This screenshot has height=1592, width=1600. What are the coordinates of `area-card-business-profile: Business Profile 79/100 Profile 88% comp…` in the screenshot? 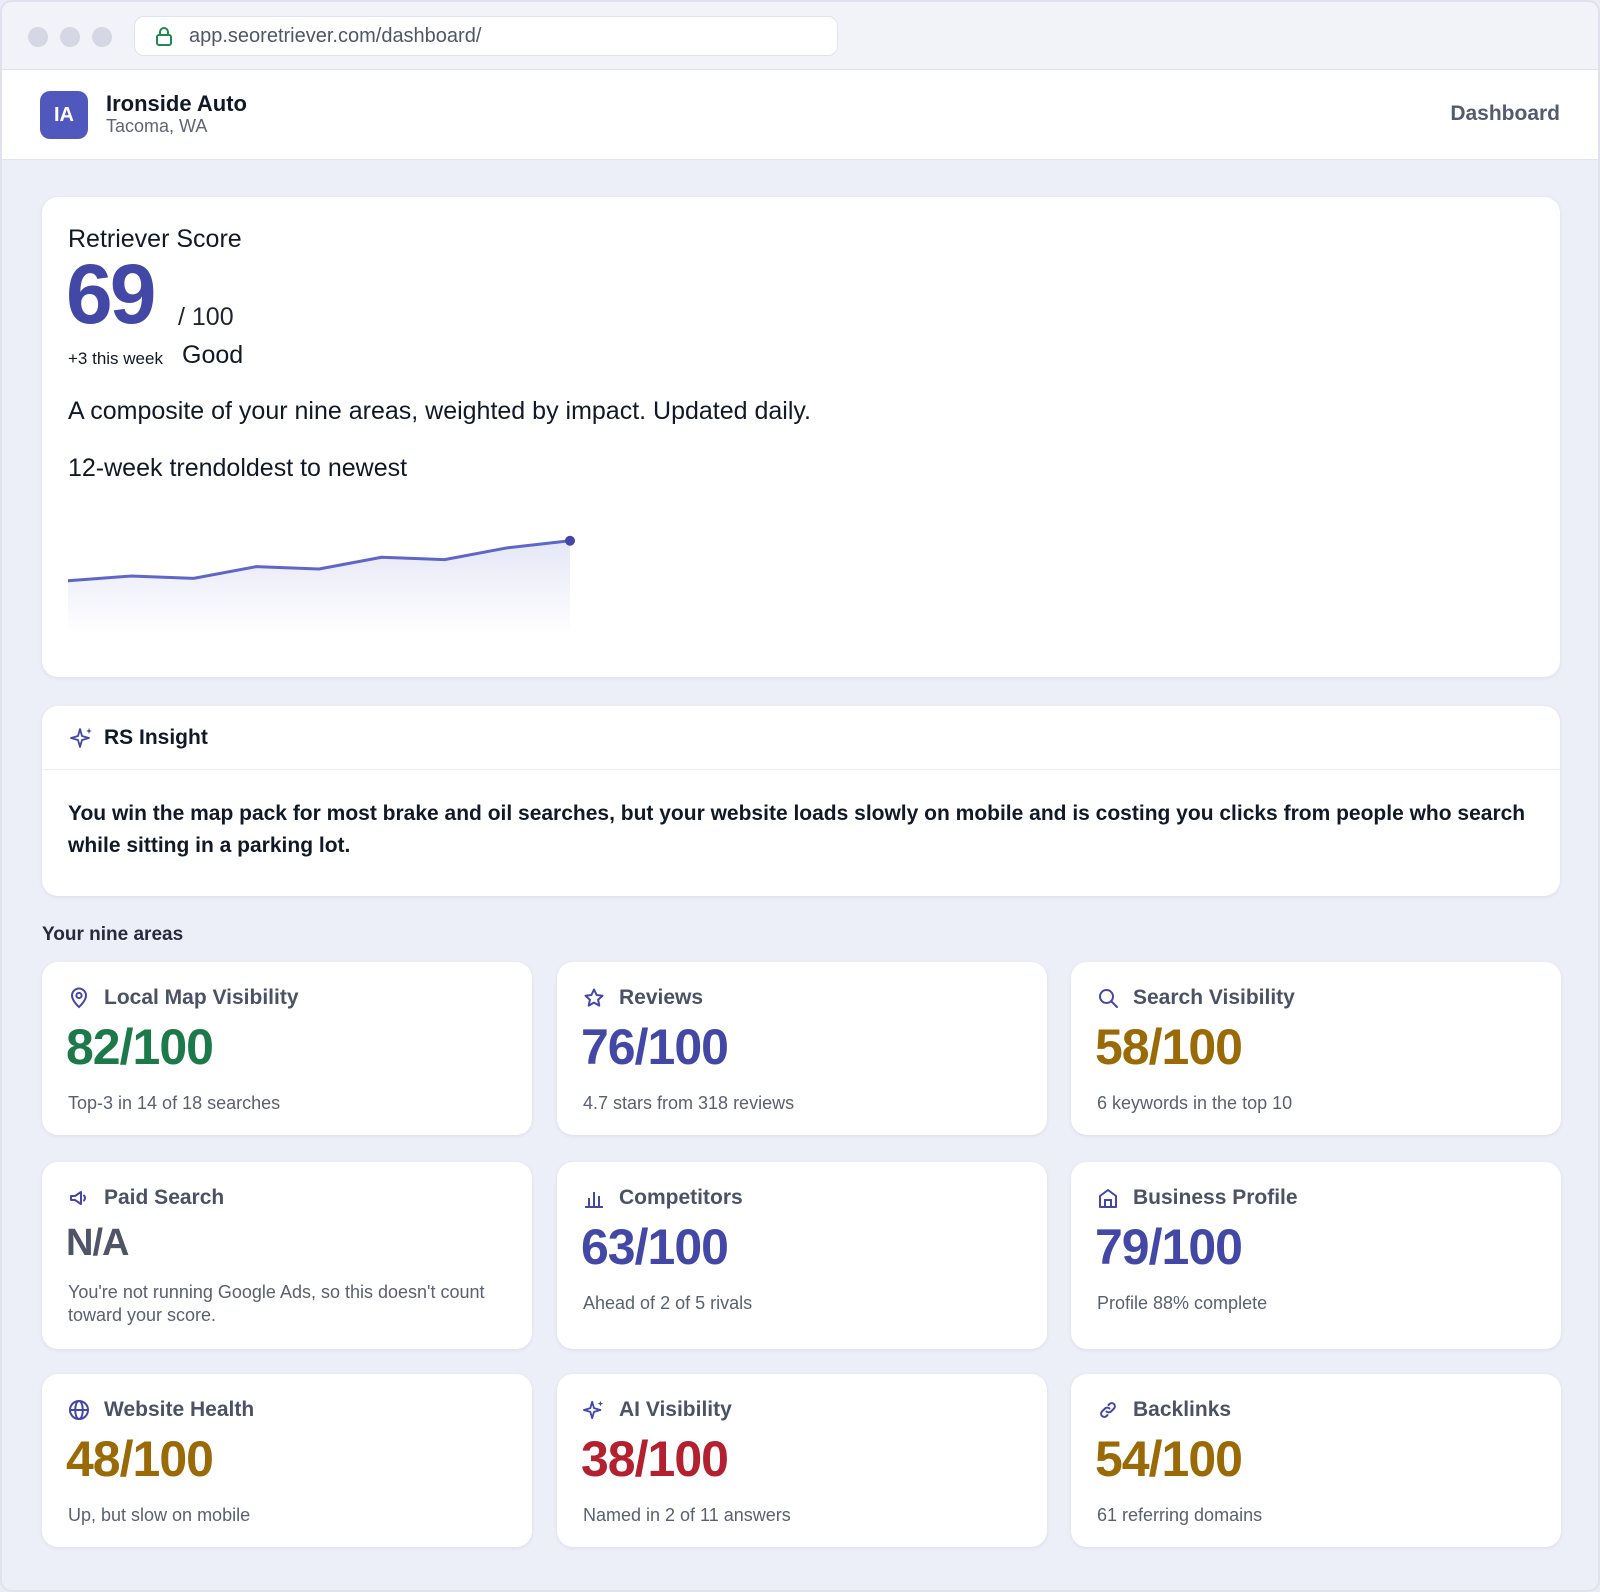 It's located at (1316, 1255).